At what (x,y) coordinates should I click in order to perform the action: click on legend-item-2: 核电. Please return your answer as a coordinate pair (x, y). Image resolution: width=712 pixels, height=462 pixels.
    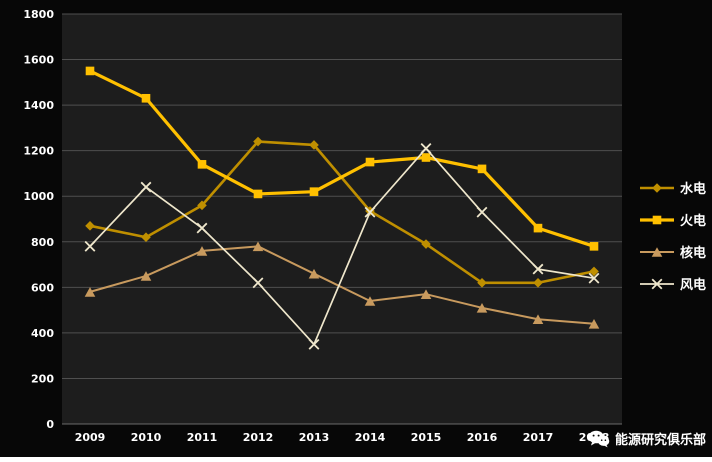
    Looking at the image, I should click on (672, 251).